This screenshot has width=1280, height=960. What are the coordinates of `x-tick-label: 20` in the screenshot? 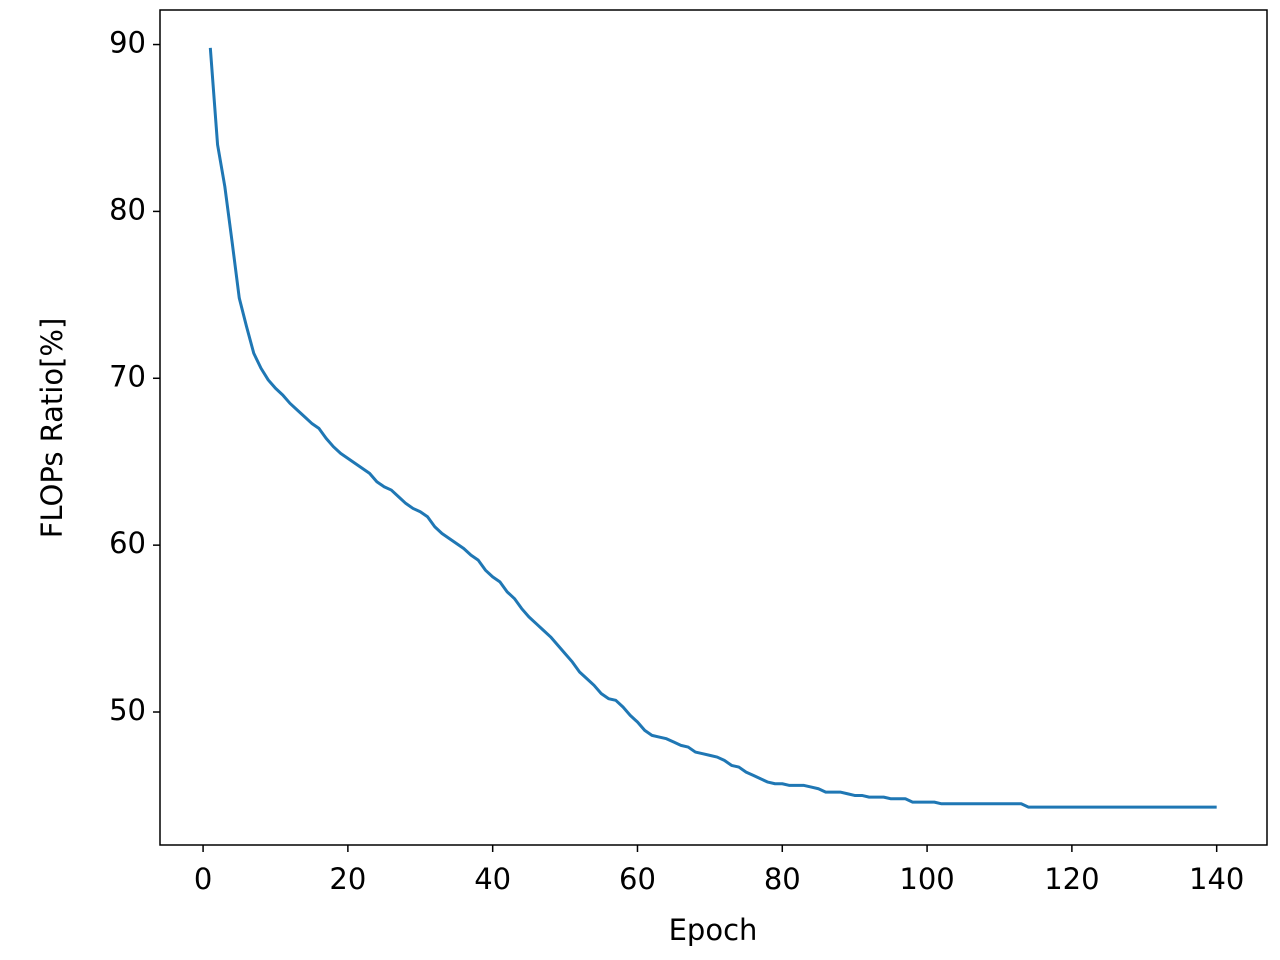 It's located at (347, 879).